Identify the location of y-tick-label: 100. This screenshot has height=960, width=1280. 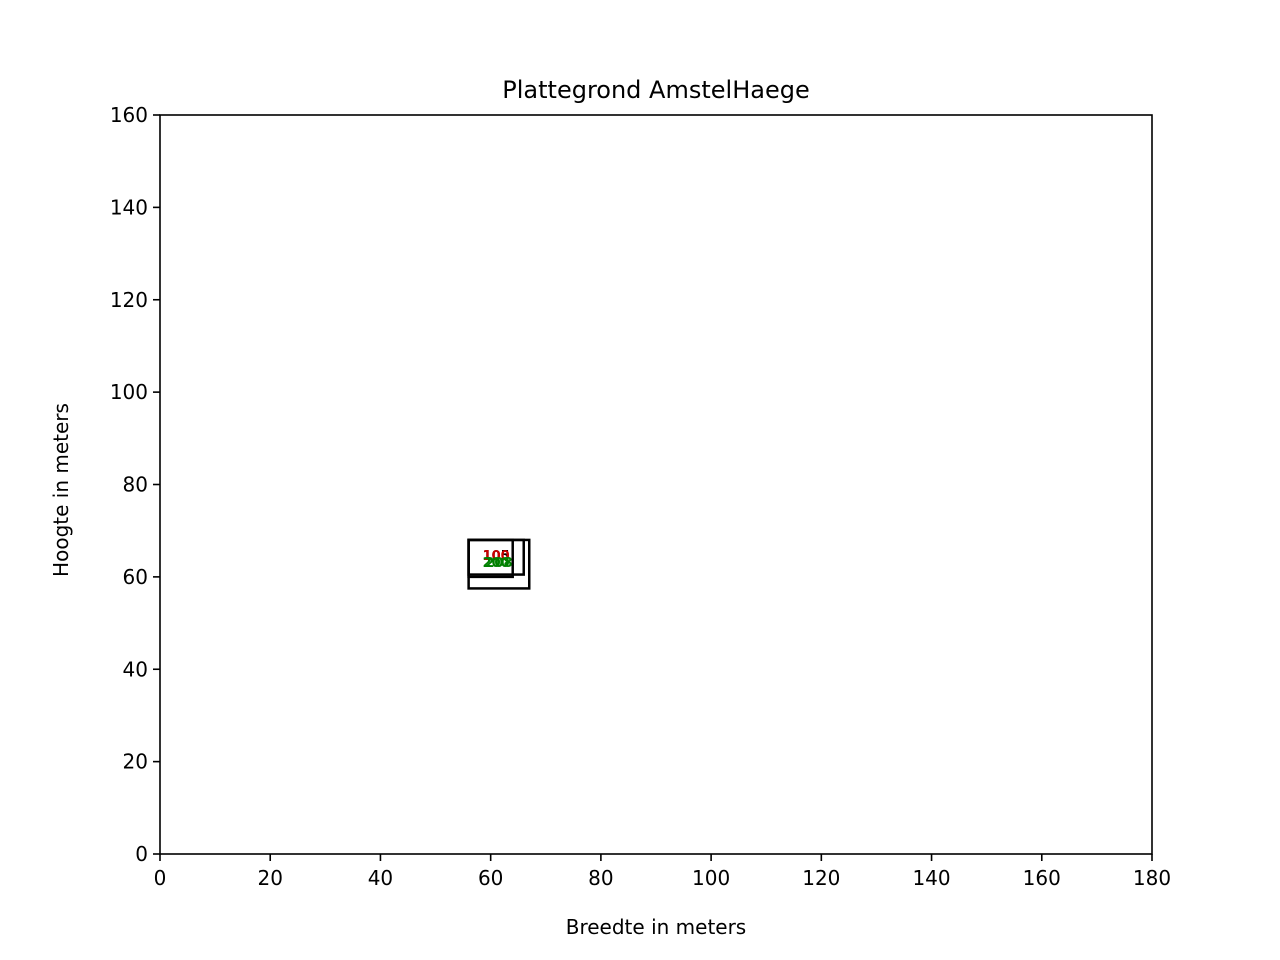
(129, 392).